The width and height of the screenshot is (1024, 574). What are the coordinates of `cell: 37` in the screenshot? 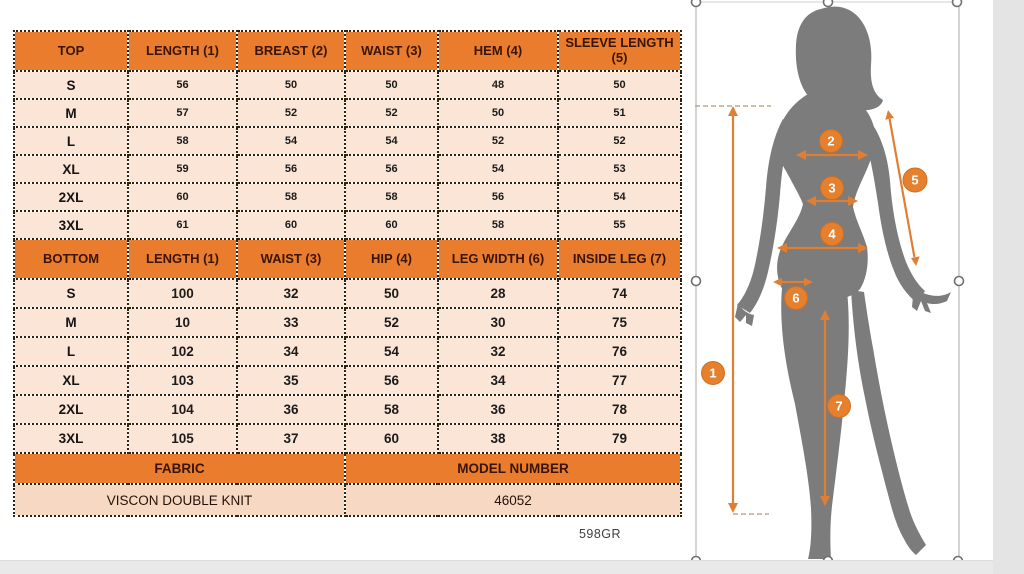 It's located at (291, 438).